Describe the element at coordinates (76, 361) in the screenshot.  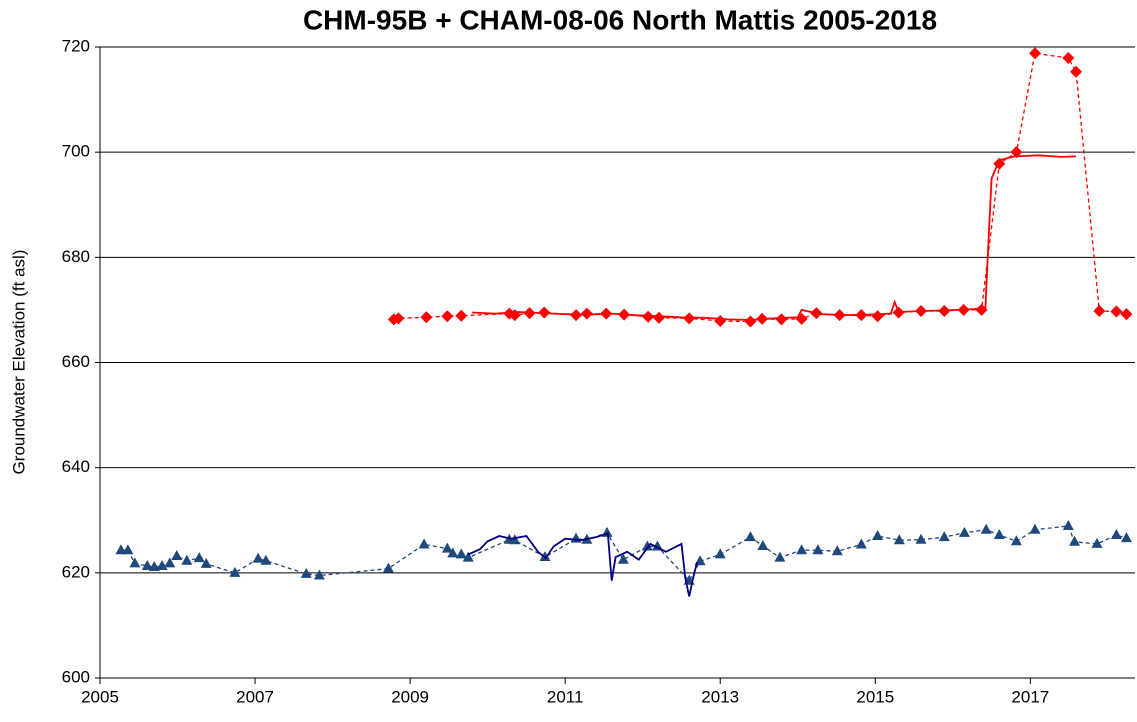
I see `y-tick-label: 660` at that location.